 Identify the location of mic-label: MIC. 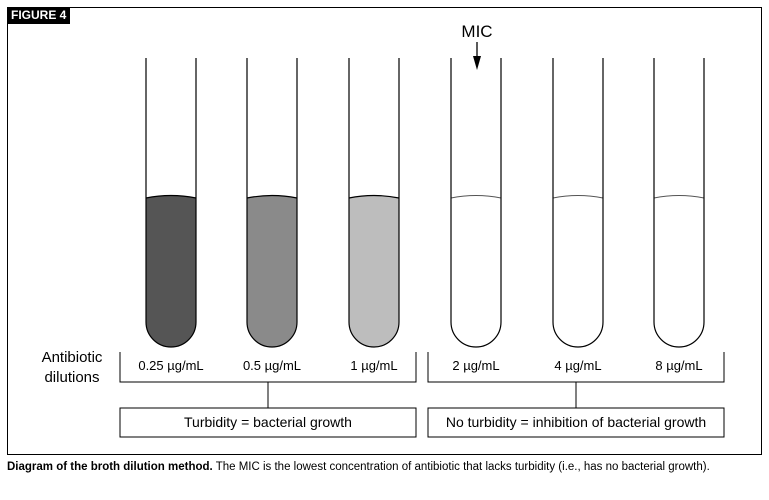
(476, 31).